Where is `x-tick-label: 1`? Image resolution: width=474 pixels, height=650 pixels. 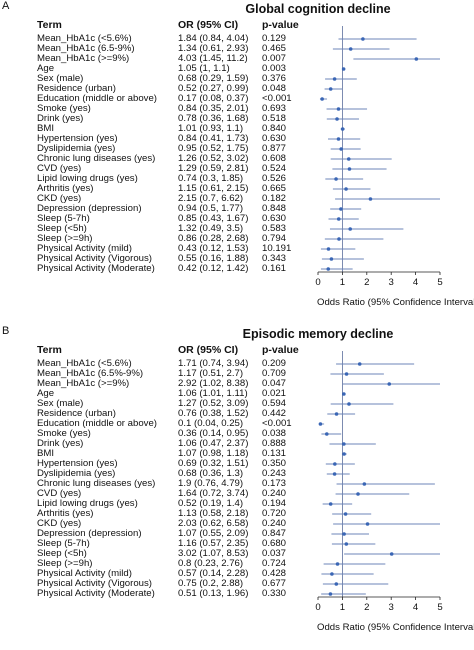
x-tick-label: 1 is located at coordinates (342, 282).